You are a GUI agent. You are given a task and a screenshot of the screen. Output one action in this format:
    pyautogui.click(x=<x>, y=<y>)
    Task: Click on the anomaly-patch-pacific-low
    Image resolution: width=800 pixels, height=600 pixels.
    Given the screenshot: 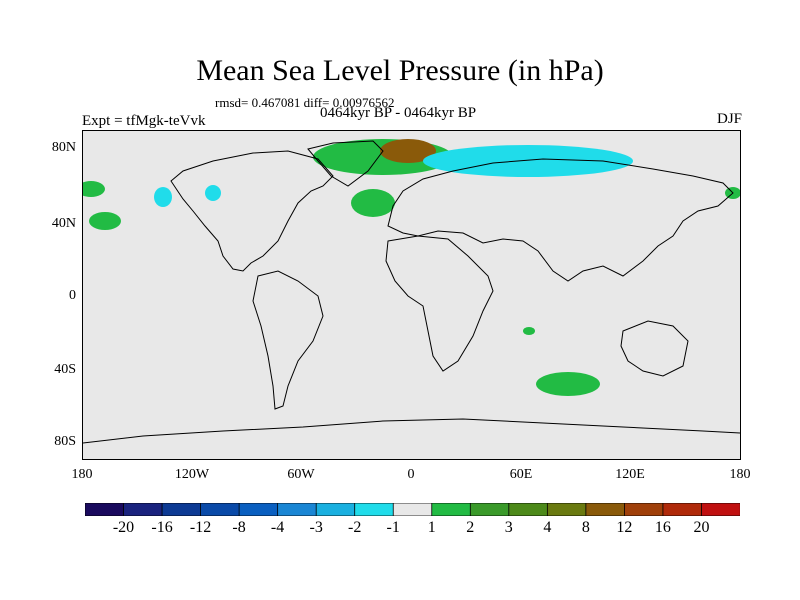 What is the action you would take?
    pyautogui.click(x=163, y=197)
    